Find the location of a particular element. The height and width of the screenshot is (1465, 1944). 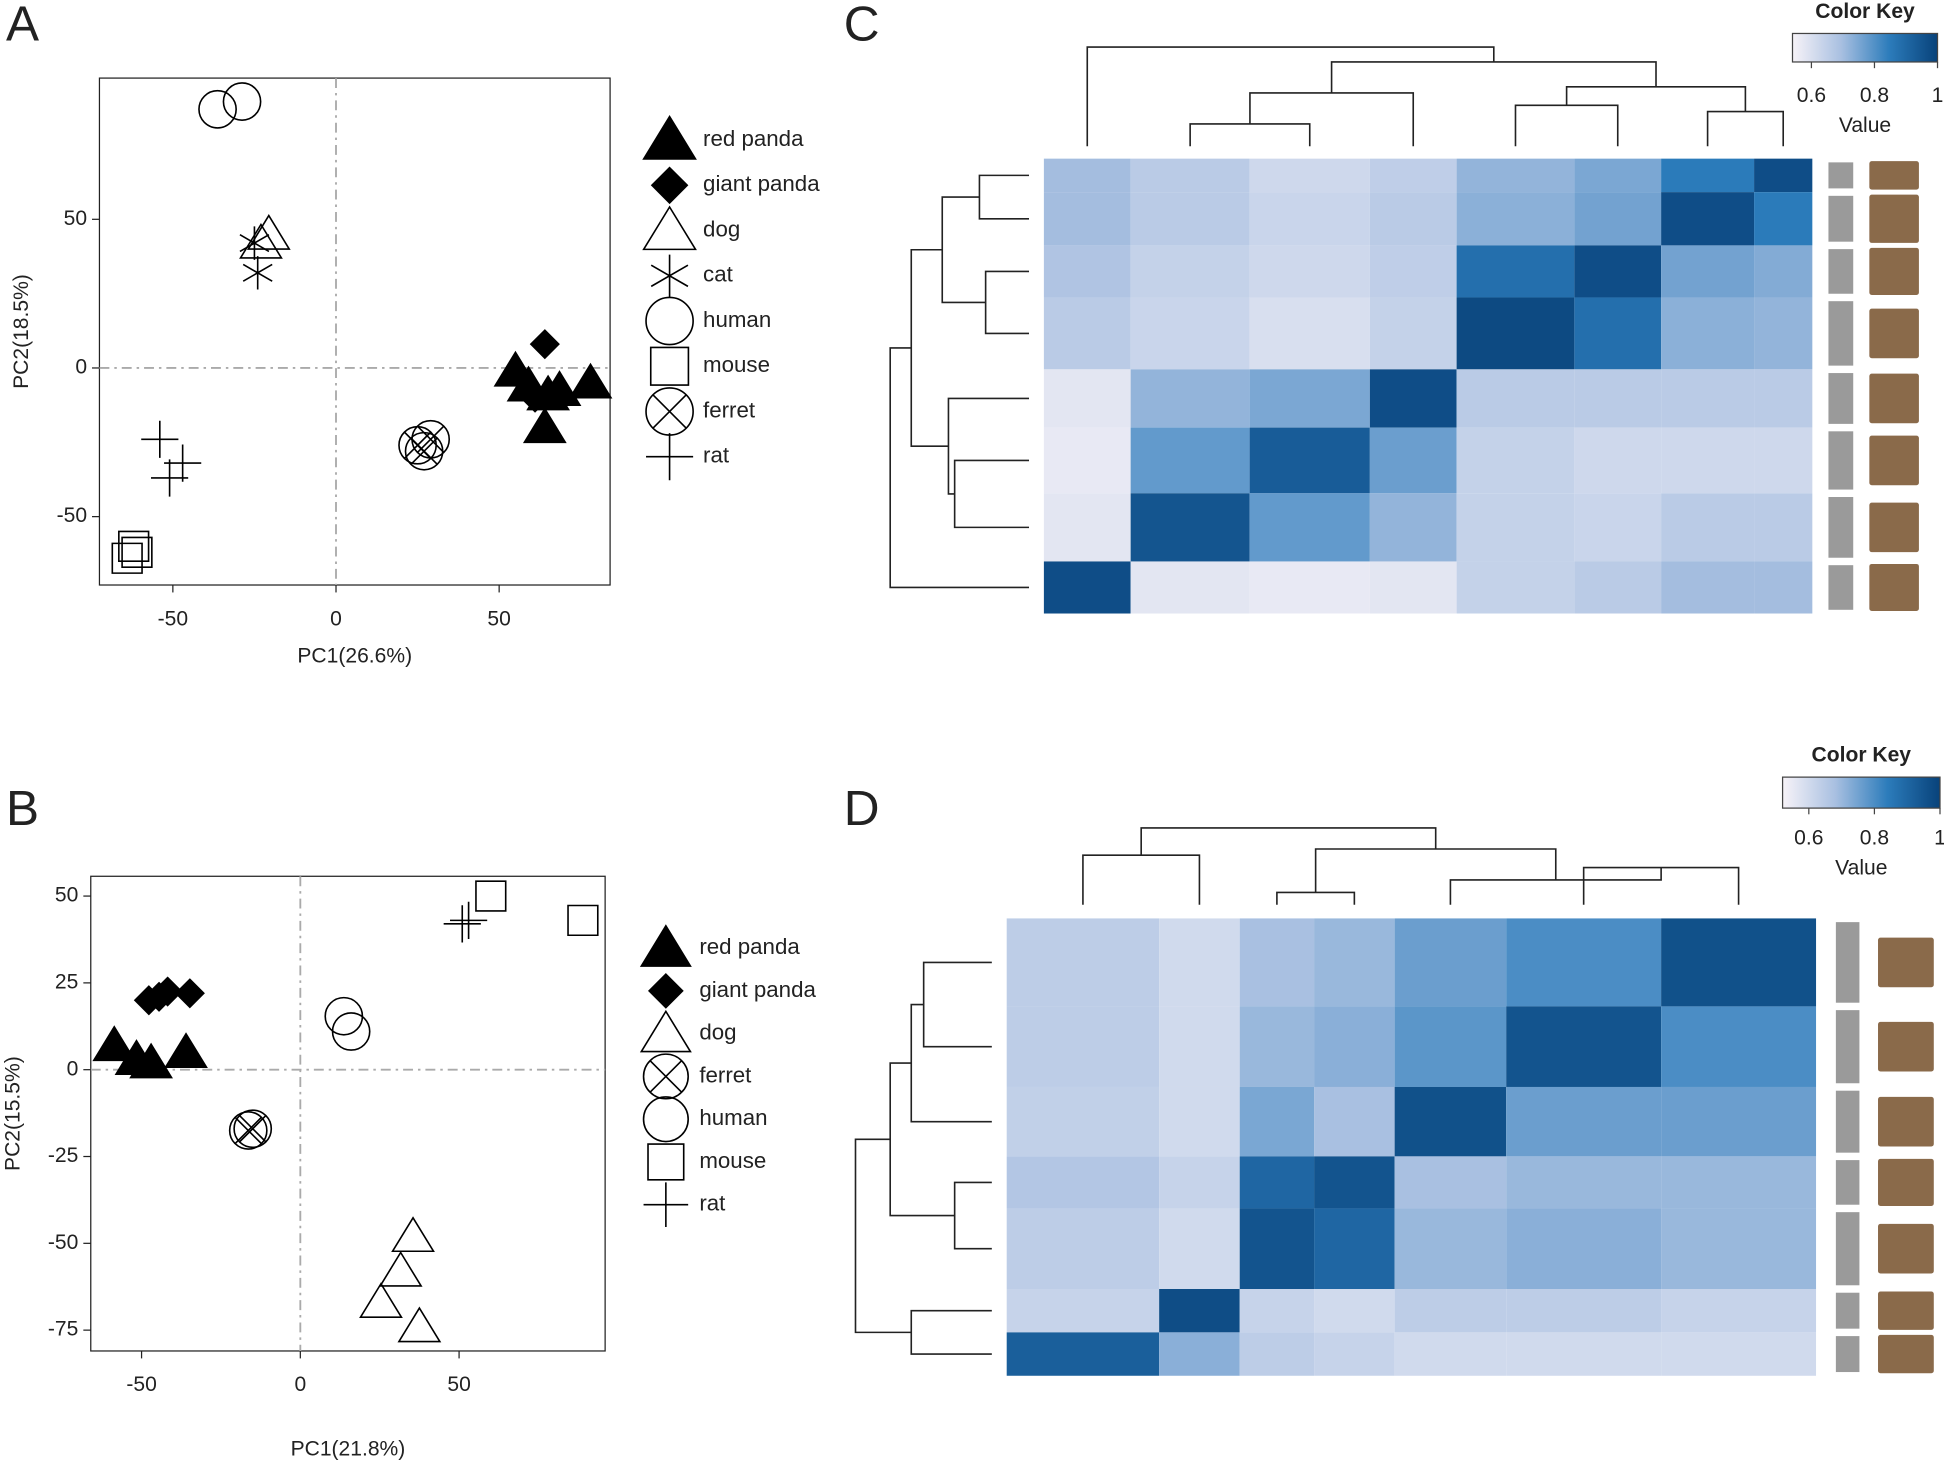

panel-letter: B is located at coordinates (22, 808).